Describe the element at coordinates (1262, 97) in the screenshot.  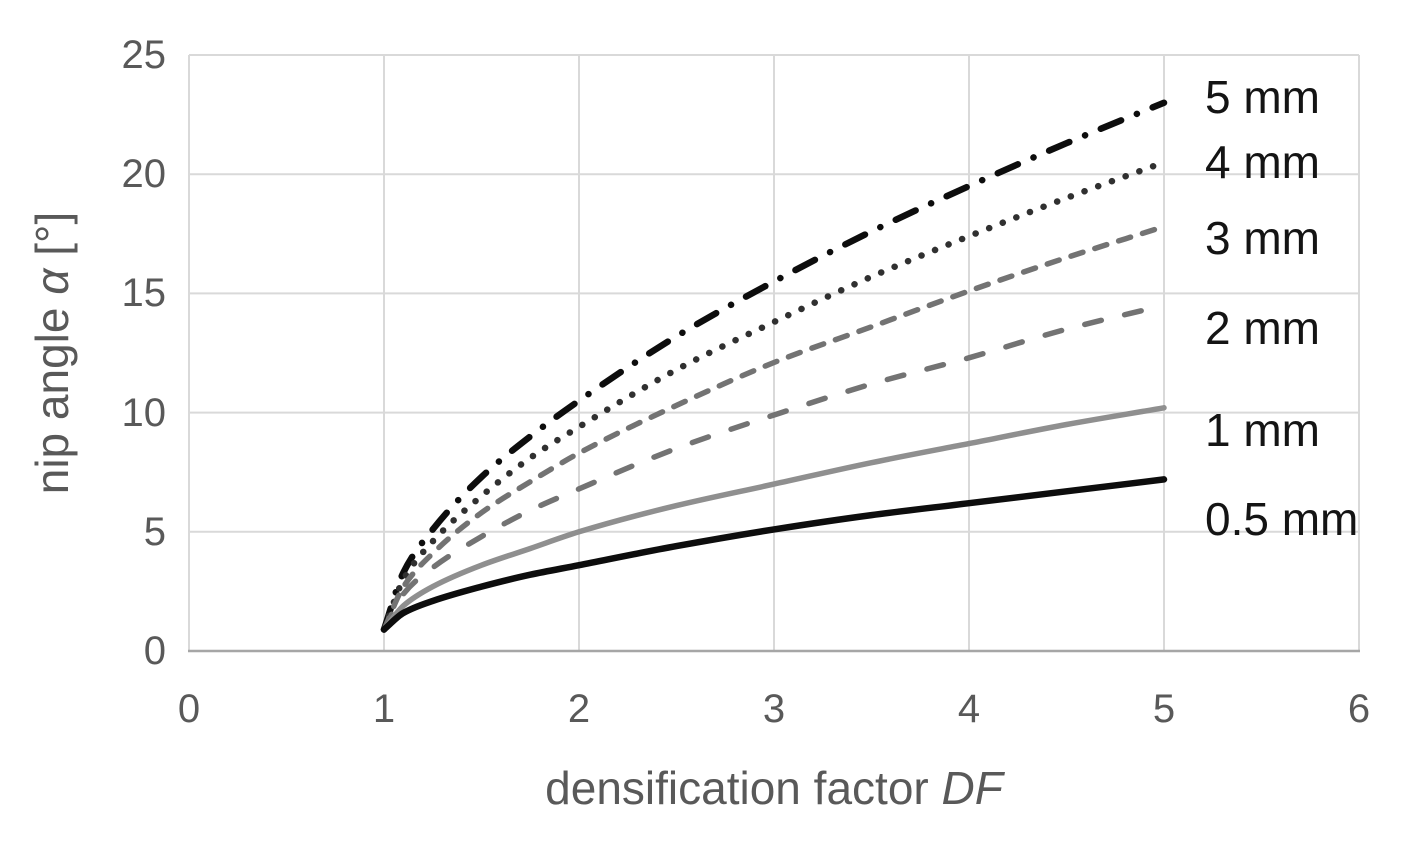
I see `legend-label-5-mm: 5 mm` at that location.